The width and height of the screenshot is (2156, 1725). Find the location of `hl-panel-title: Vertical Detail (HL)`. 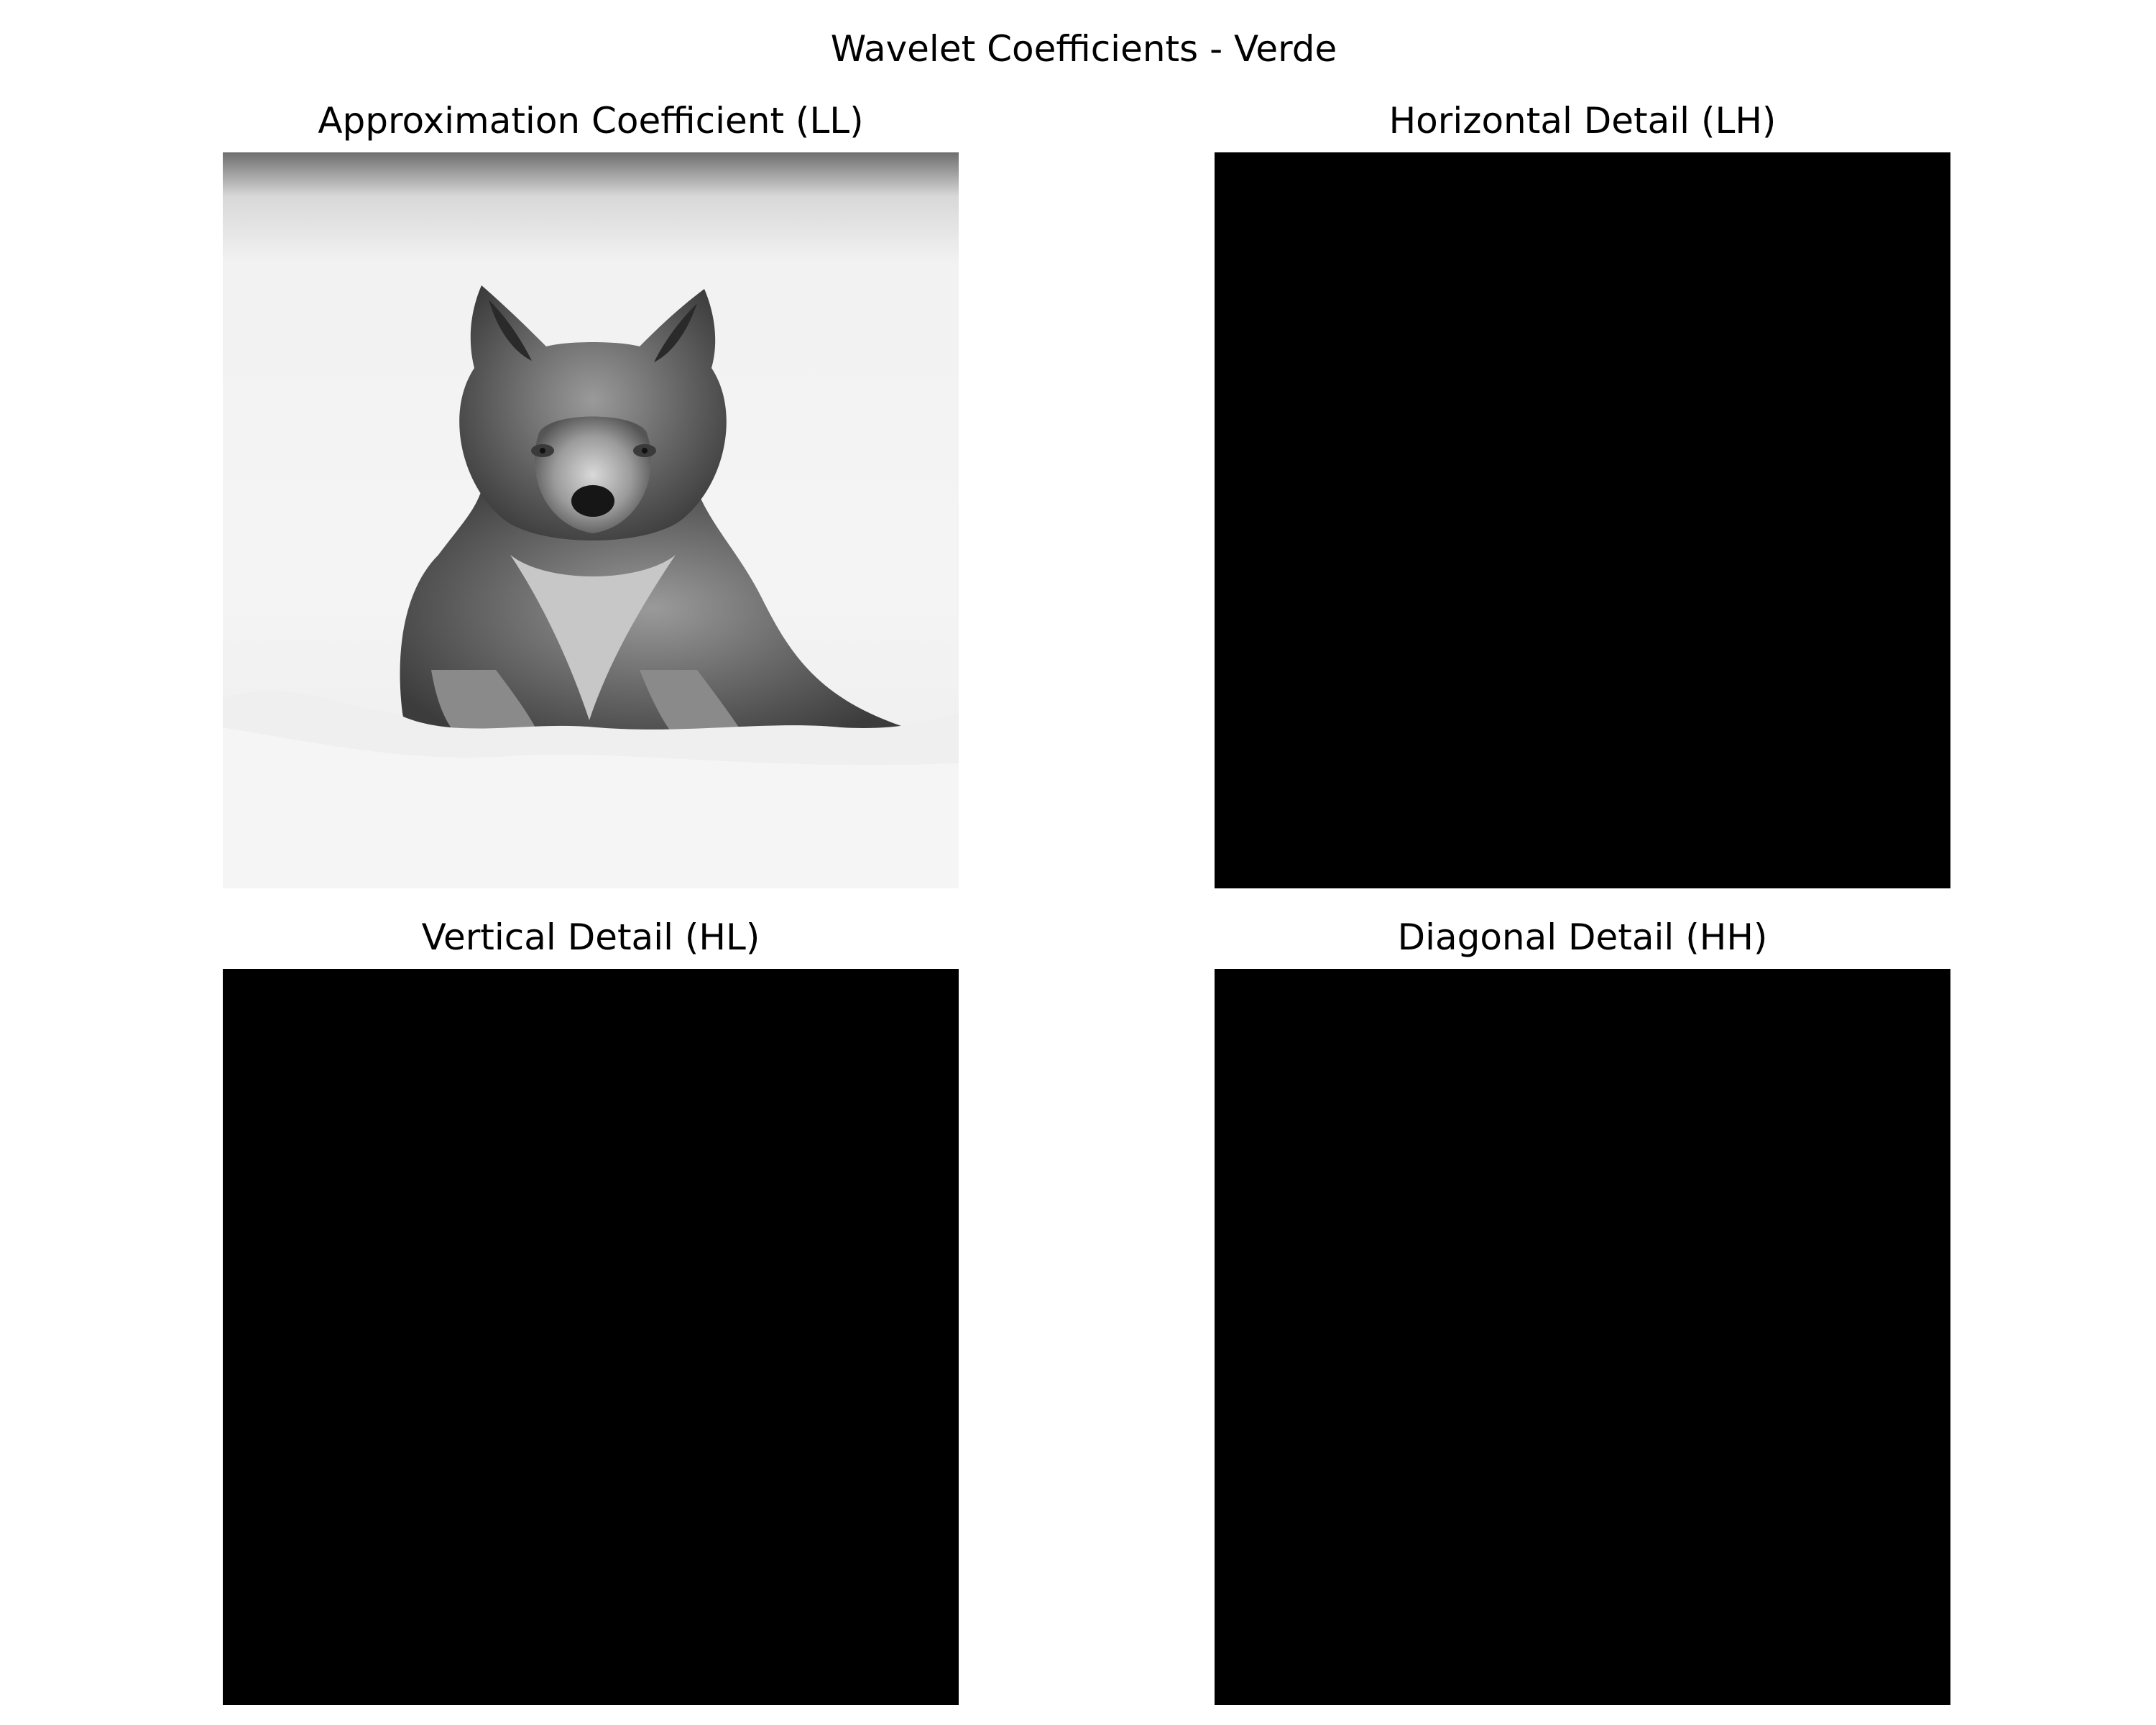

hl-panel-title: Vertical Detail (HL) is located at coordinates (590, 937).